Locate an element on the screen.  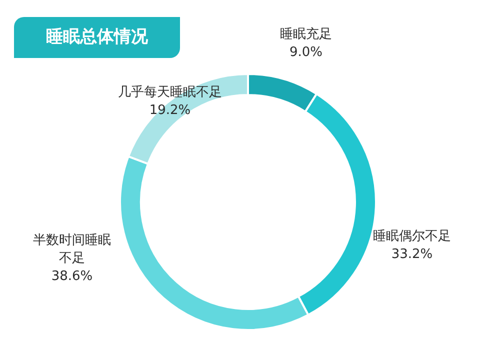
slice-label: 睡眠充足 is located at coordinates (306, 35).